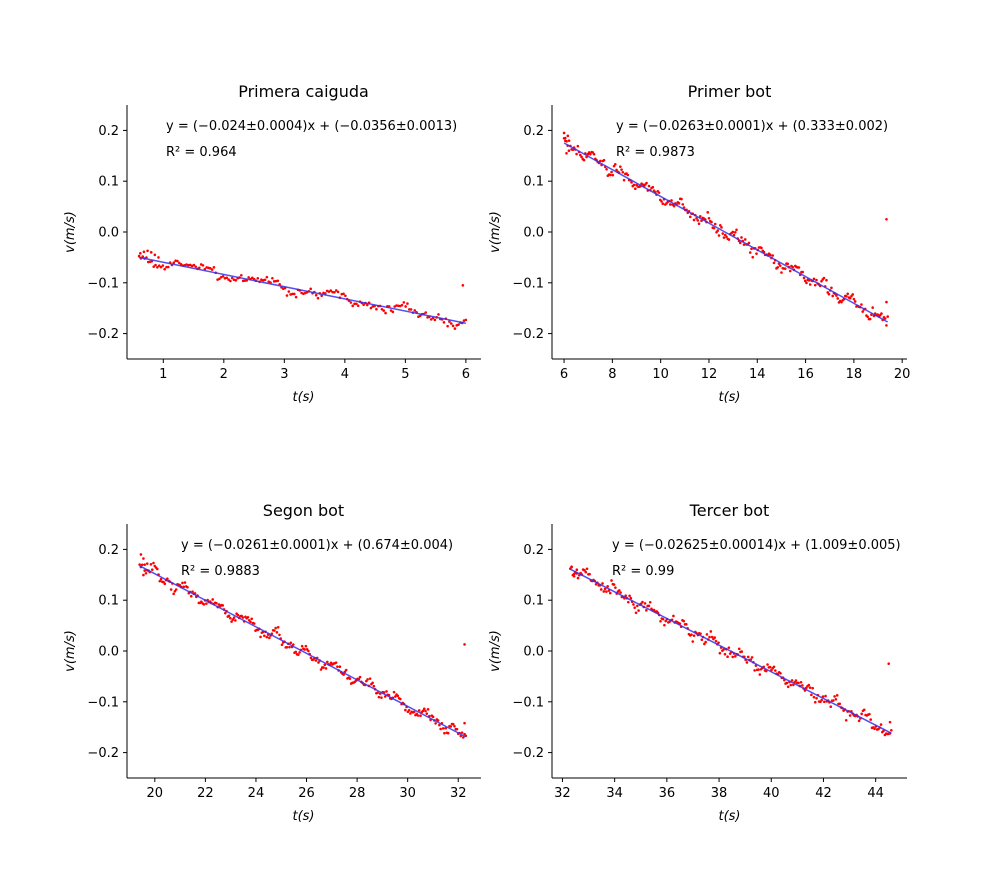 The height and width of the screenshot is (874, 1008). What do you see at coordinates (464, 644) in the screenshot?
I see `outlier-point` at bounding box center [464, 644].